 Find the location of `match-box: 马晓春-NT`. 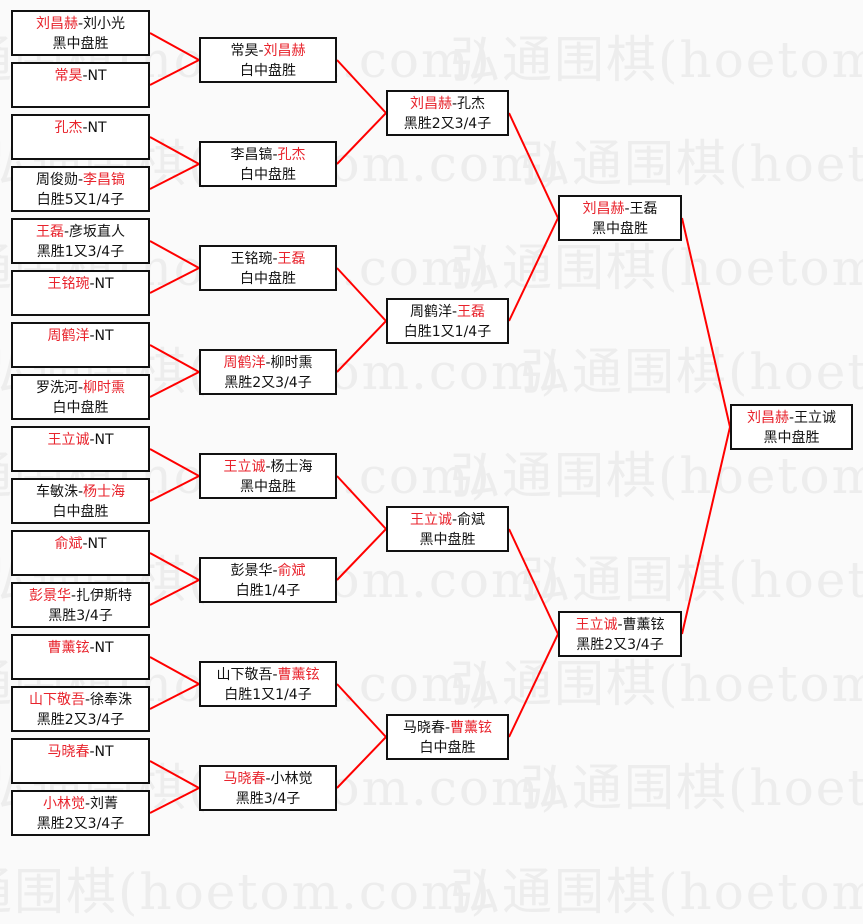

match-box: 马晓春-NT is located at coordinates (80, 761).